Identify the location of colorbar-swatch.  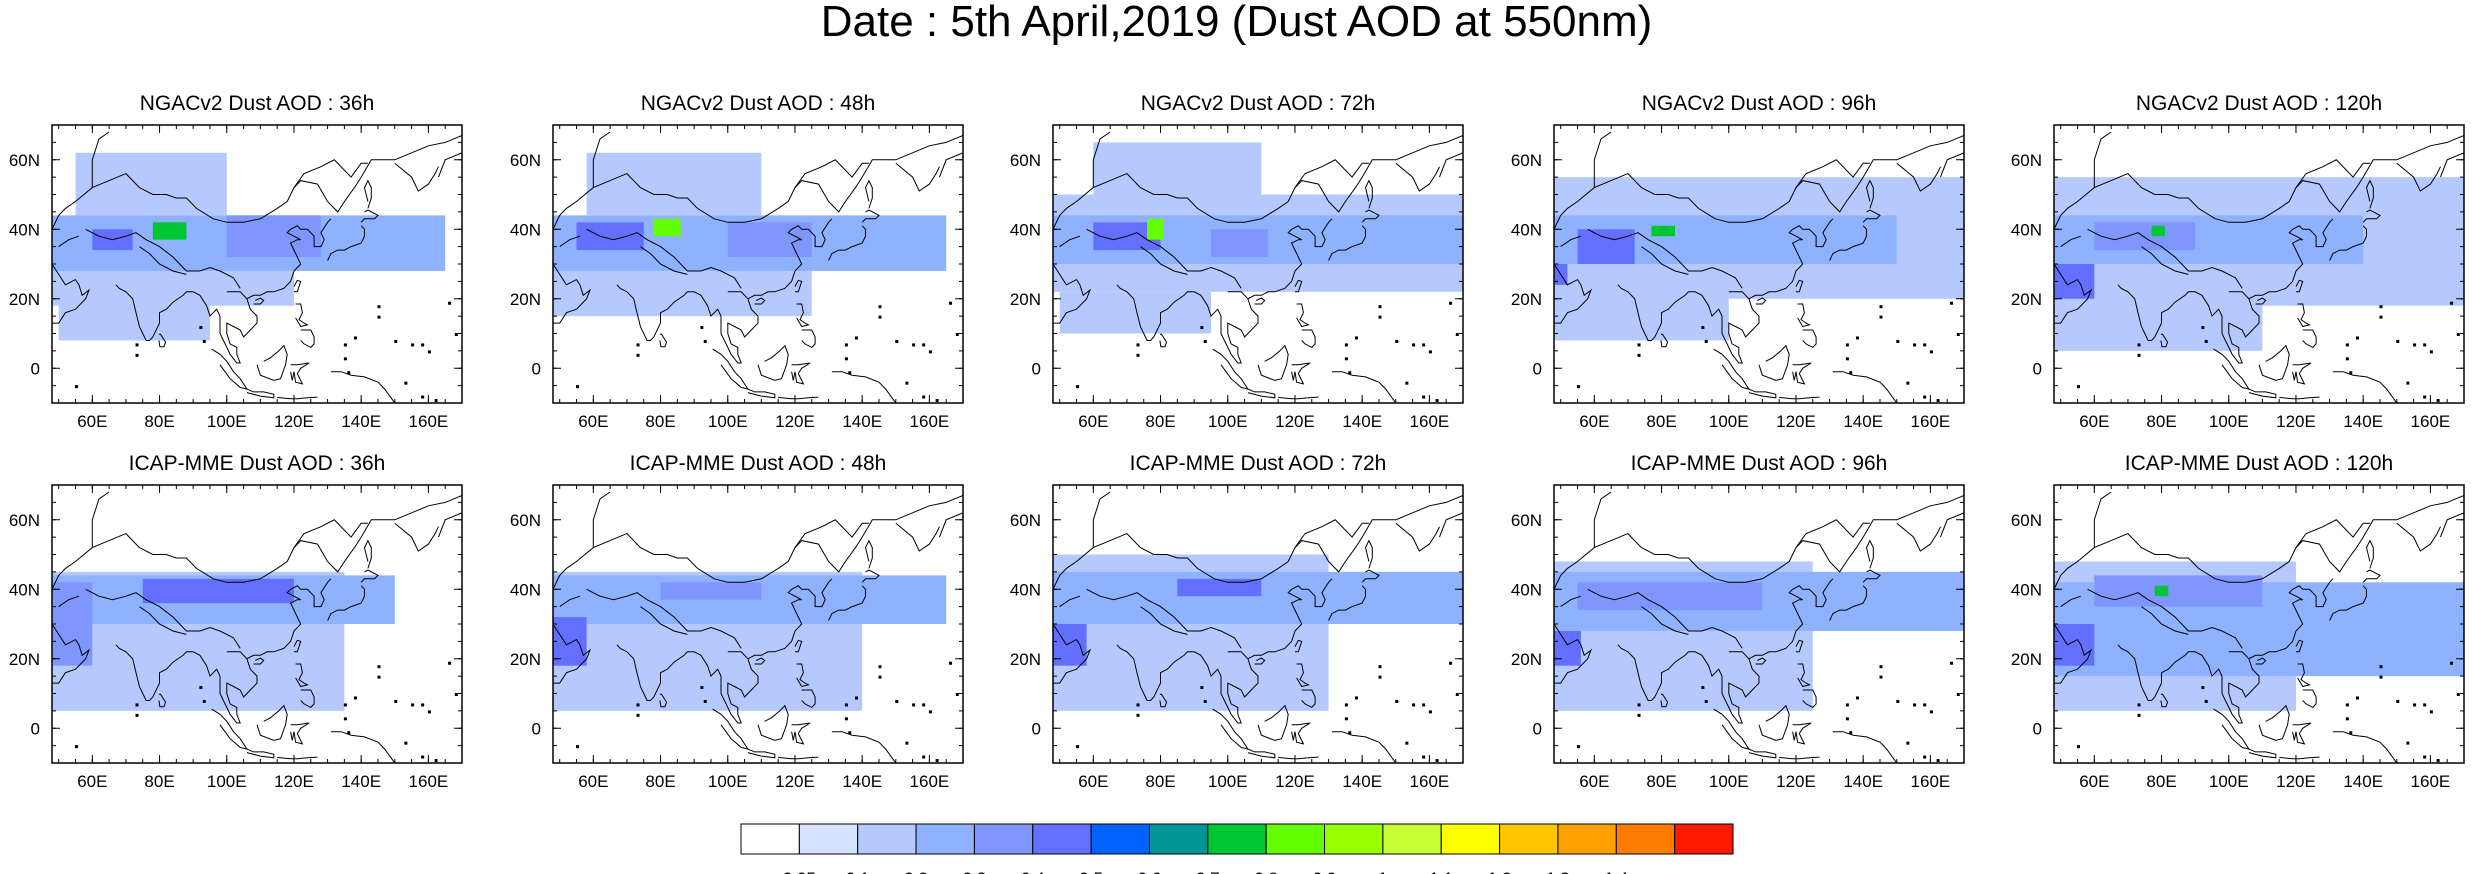
(770, 839).